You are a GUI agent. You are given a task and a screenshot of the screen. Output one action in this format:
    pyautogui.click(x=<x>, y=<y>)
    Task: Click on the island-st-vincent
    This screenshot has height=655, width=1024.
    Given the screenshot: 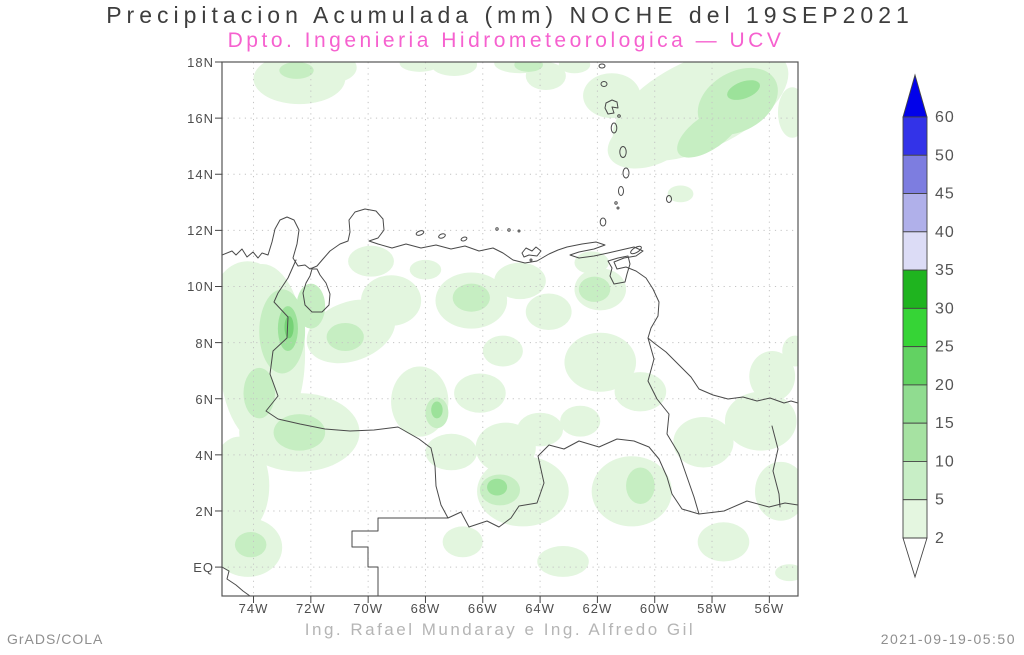 What is the action you would take?
    pyautogui.click(x=621, y=191)
    